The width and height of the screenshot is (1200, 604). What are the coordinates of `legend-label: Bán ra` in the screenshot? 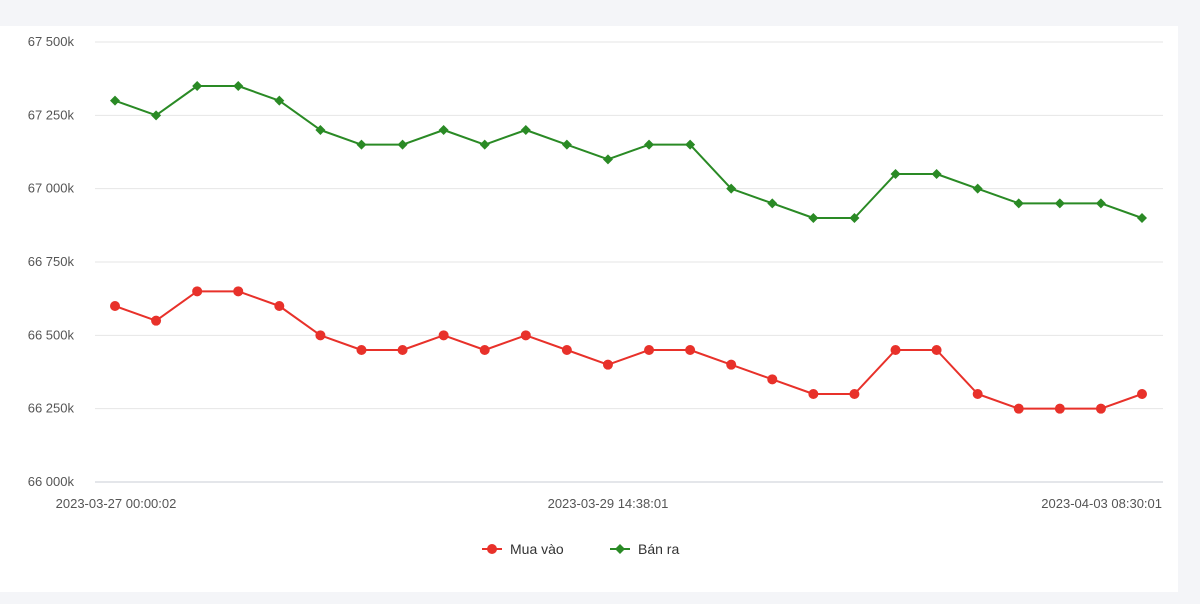 It's located at (658, 549).